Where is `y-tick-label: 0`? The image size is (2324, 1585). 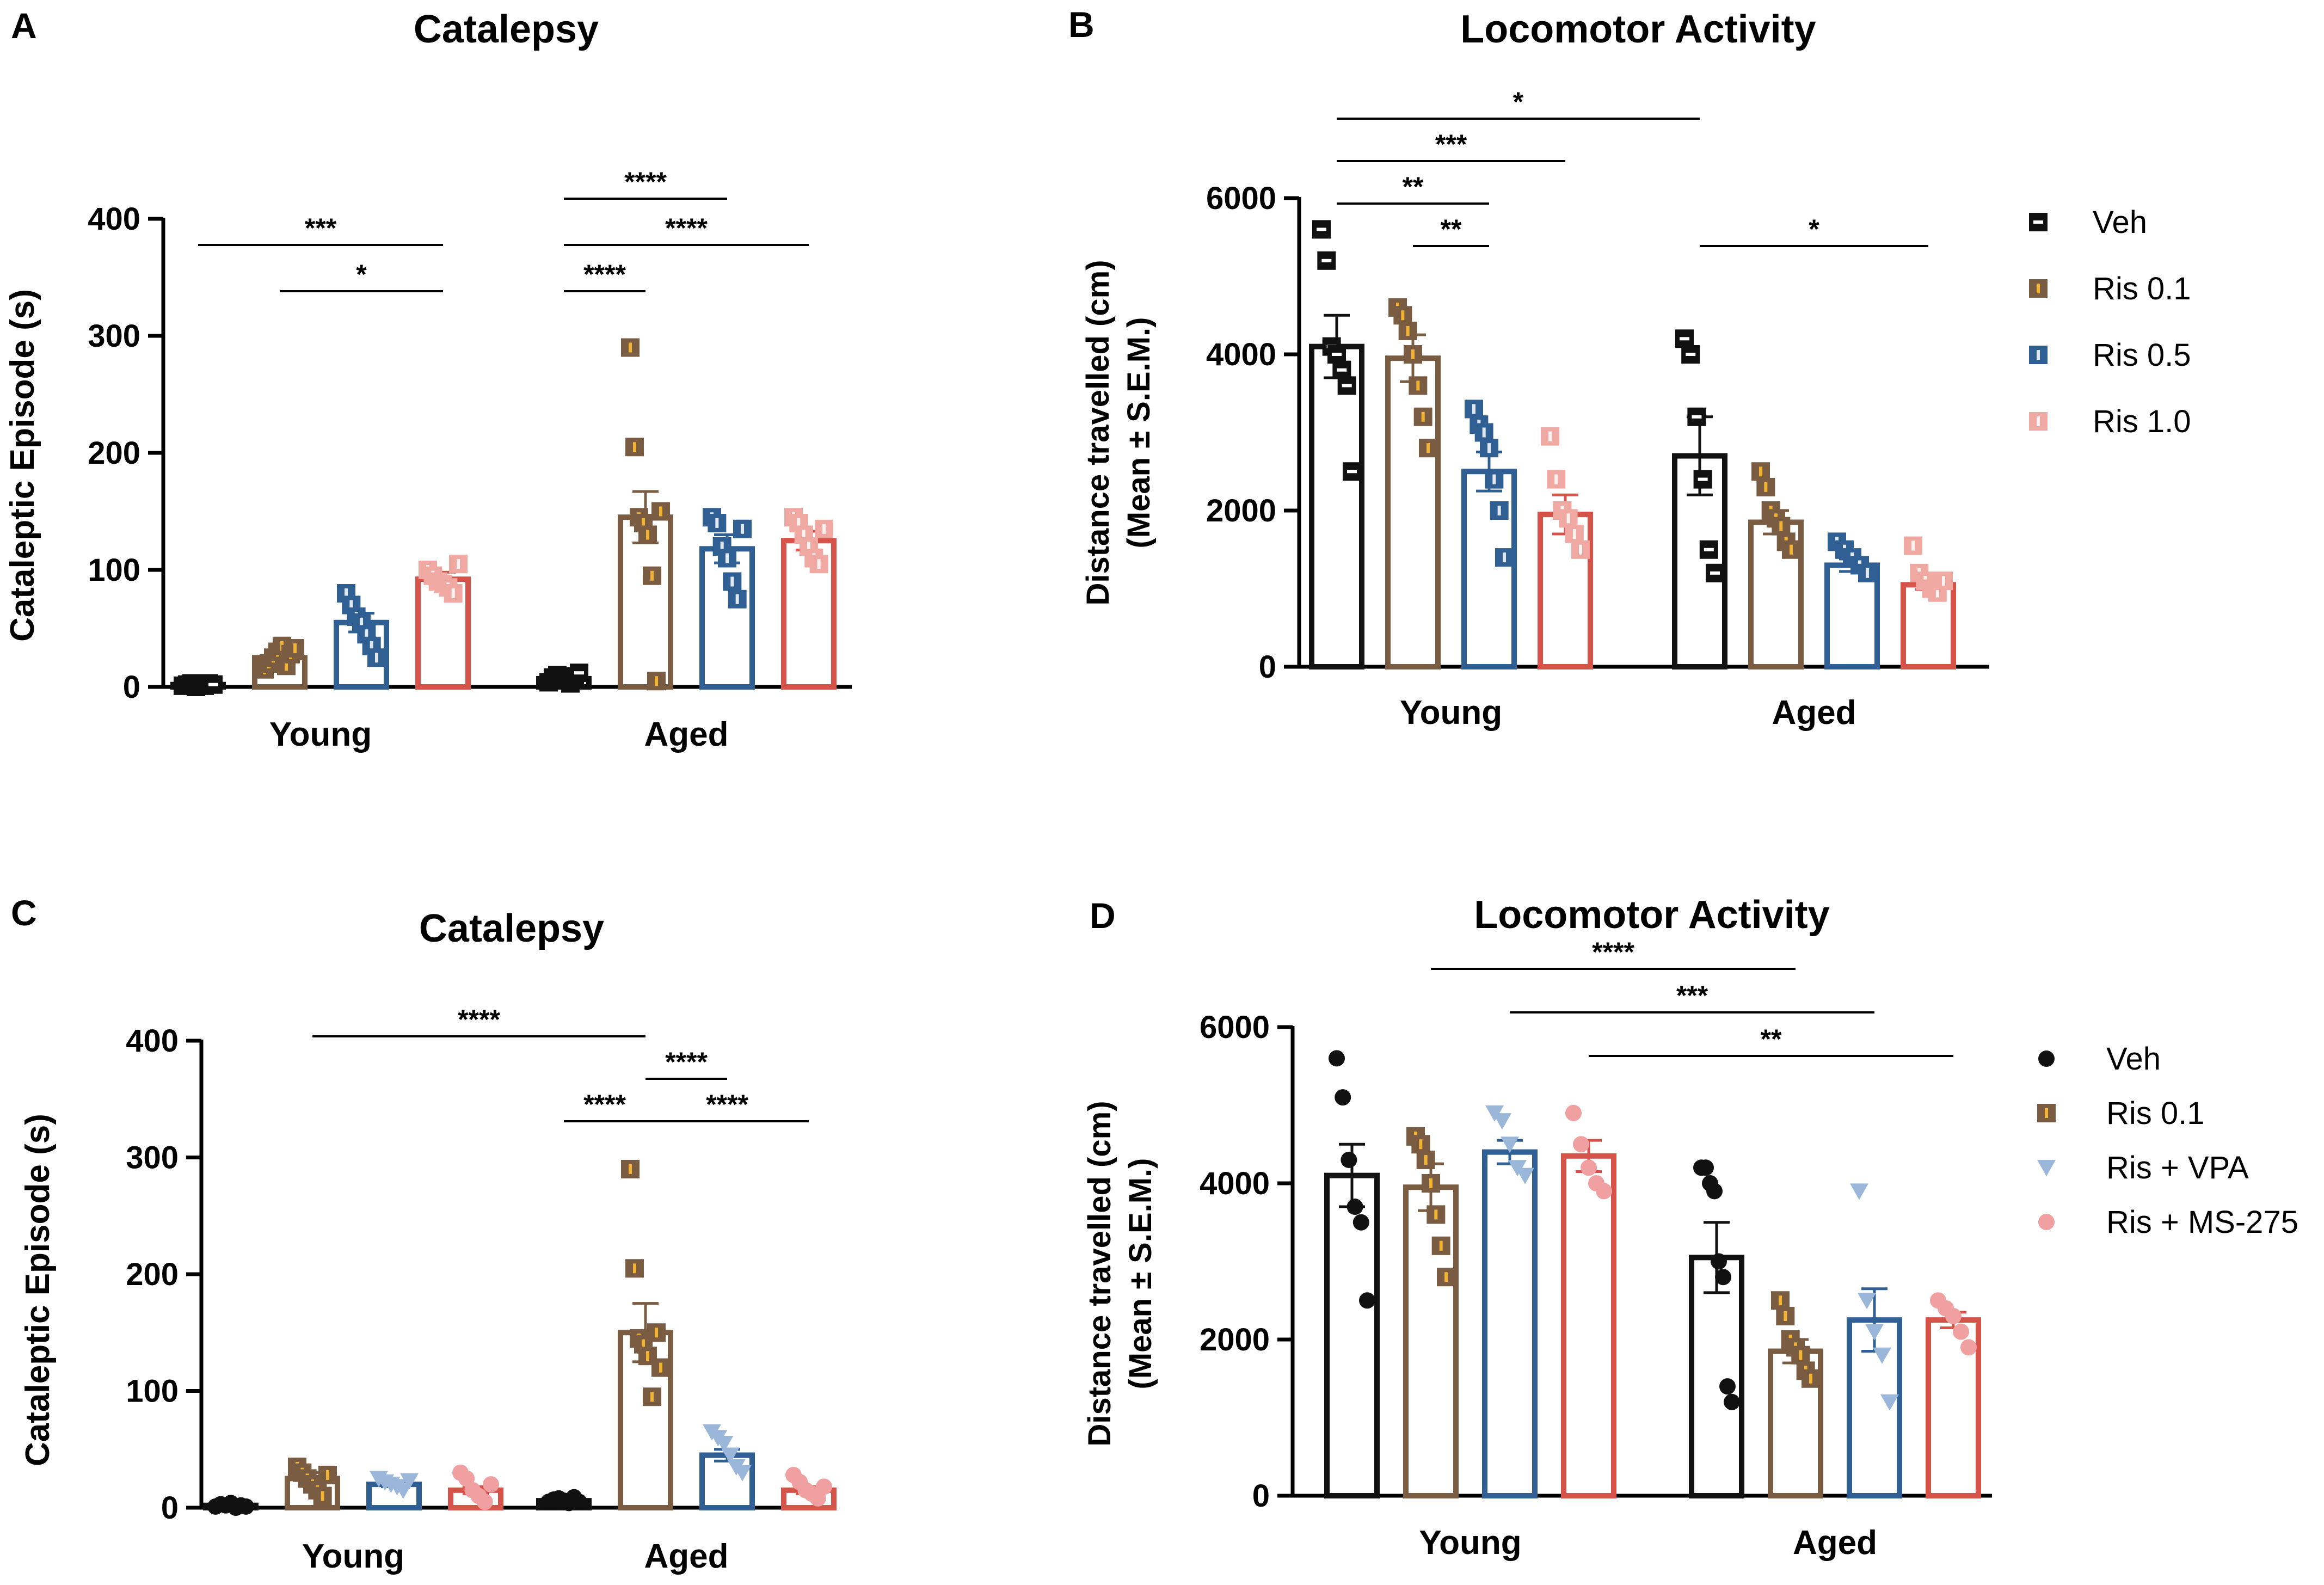 y-tick-label: 0 is located at coordinates (1267, 667).